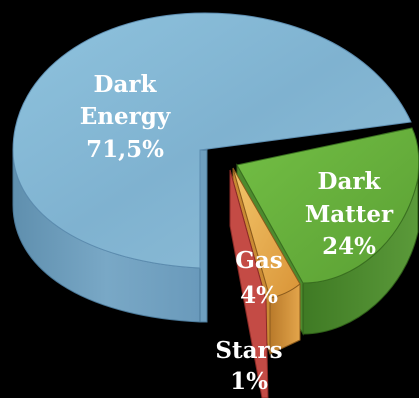  I want to click on label-gas-line1: Gas, so click(259, 260).